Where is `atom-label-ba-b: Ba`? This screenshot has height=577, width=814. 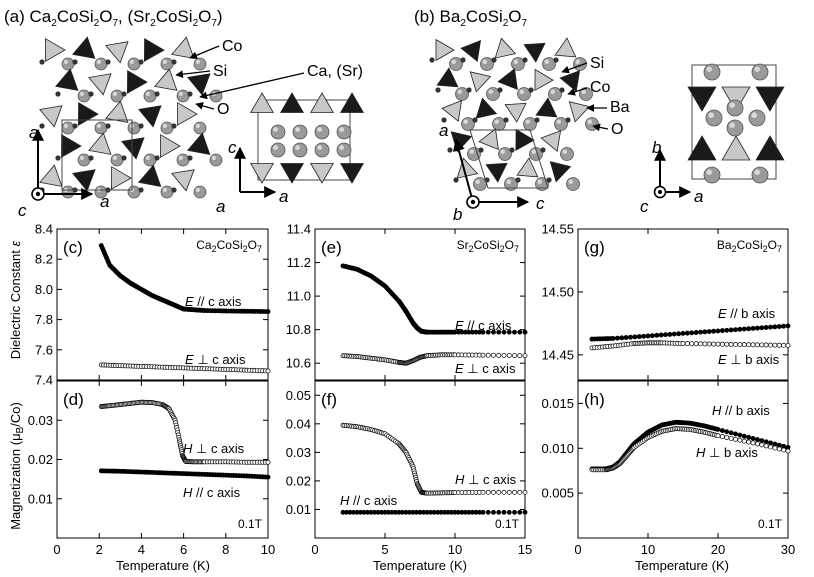 atom-label-ba-b: Ba is located at coordinates (620, 107).